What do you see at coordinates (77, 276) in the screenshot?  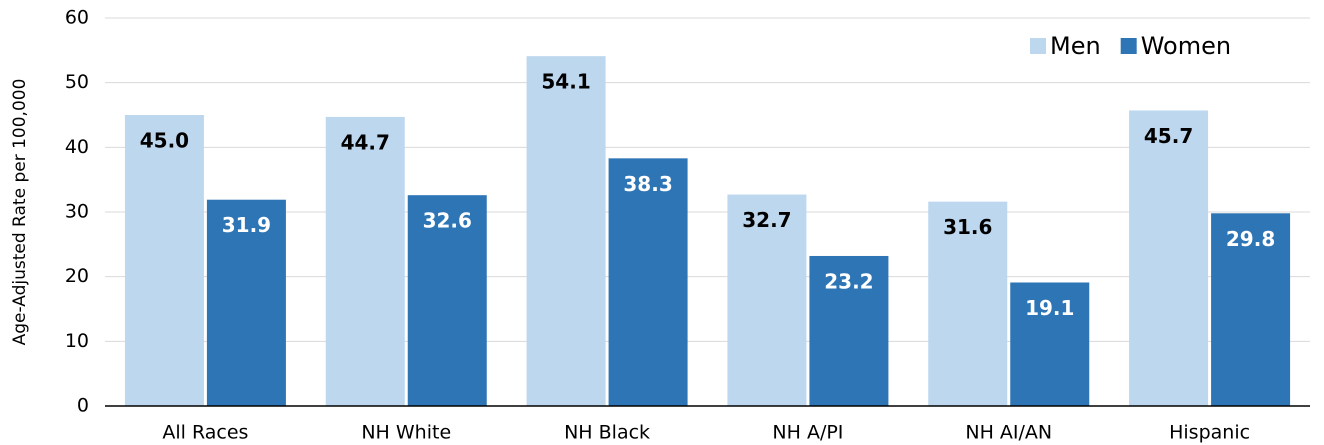 I see `y-tick-label: 20` at bounding box center [77, 276].